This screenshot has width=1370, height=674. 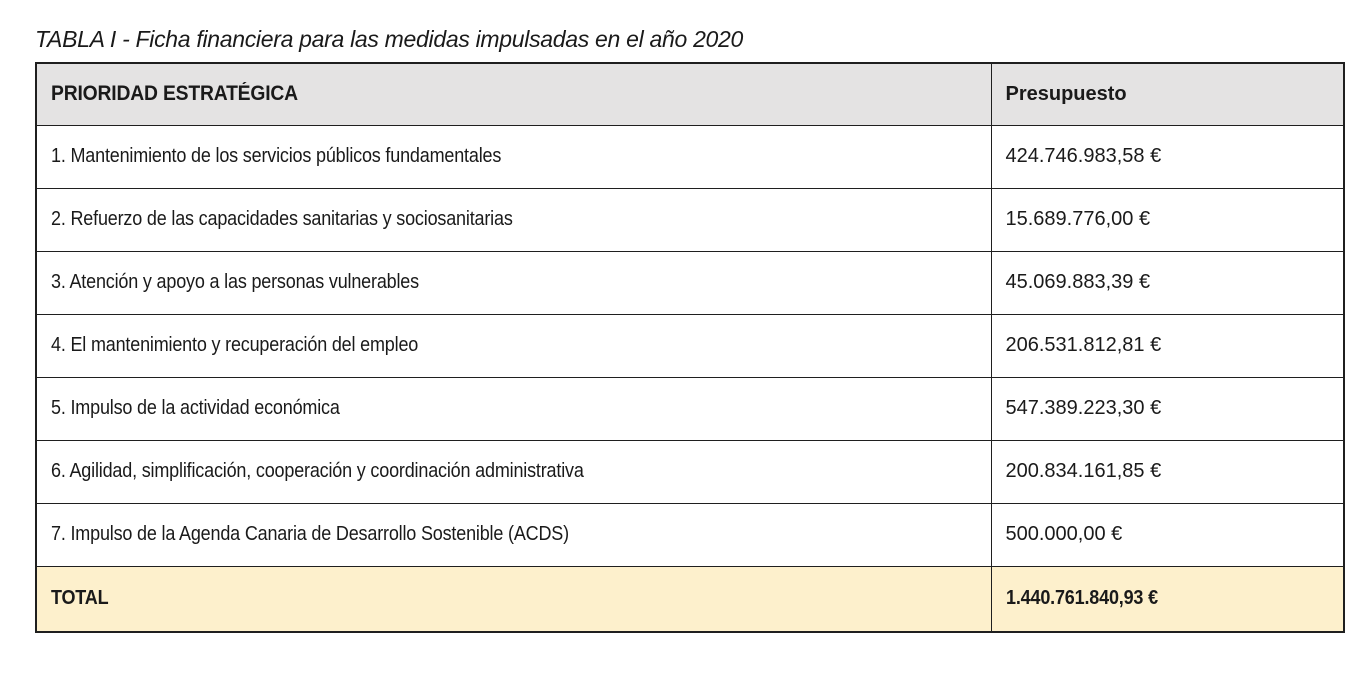 What do you see at coordinates (513, 408) in the screenshot?
I see `priority-cell: 5. Impulso de la actividad económica` at bounding box center [513, 408].